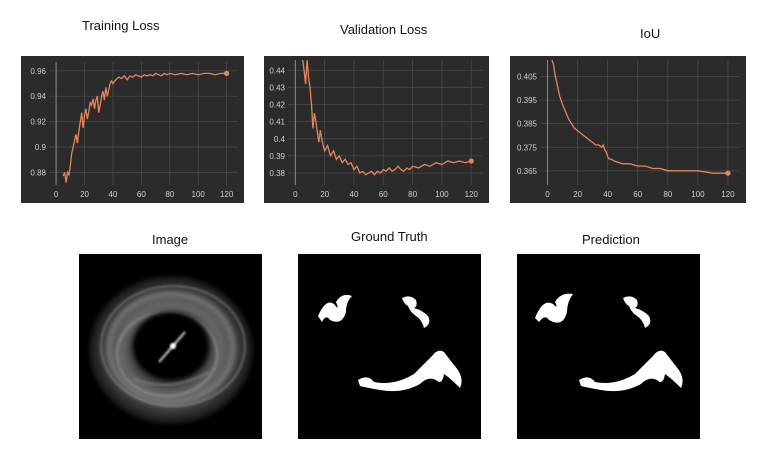 The height and width of the screenshot is (458, 767). Describe the element at coordinates (277, 70) in the screenshot. I see `y-tick-label: 0.44` at that location.